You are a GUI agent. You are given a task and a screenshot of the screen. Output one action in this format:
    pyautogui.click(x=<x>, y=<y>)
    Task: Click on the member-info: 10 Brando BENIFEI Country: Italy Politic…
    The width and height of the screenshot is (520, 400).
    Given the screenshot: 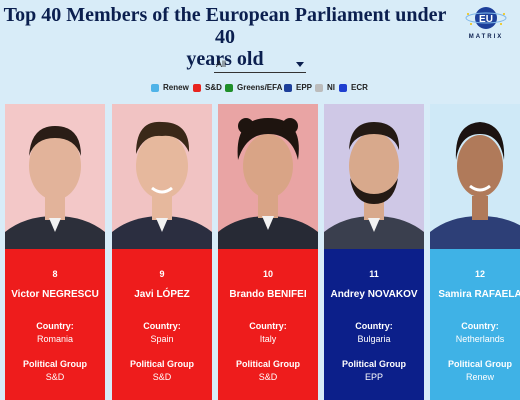 What is the action you would take?
    pyautogui.click(x=268, y=324)
    